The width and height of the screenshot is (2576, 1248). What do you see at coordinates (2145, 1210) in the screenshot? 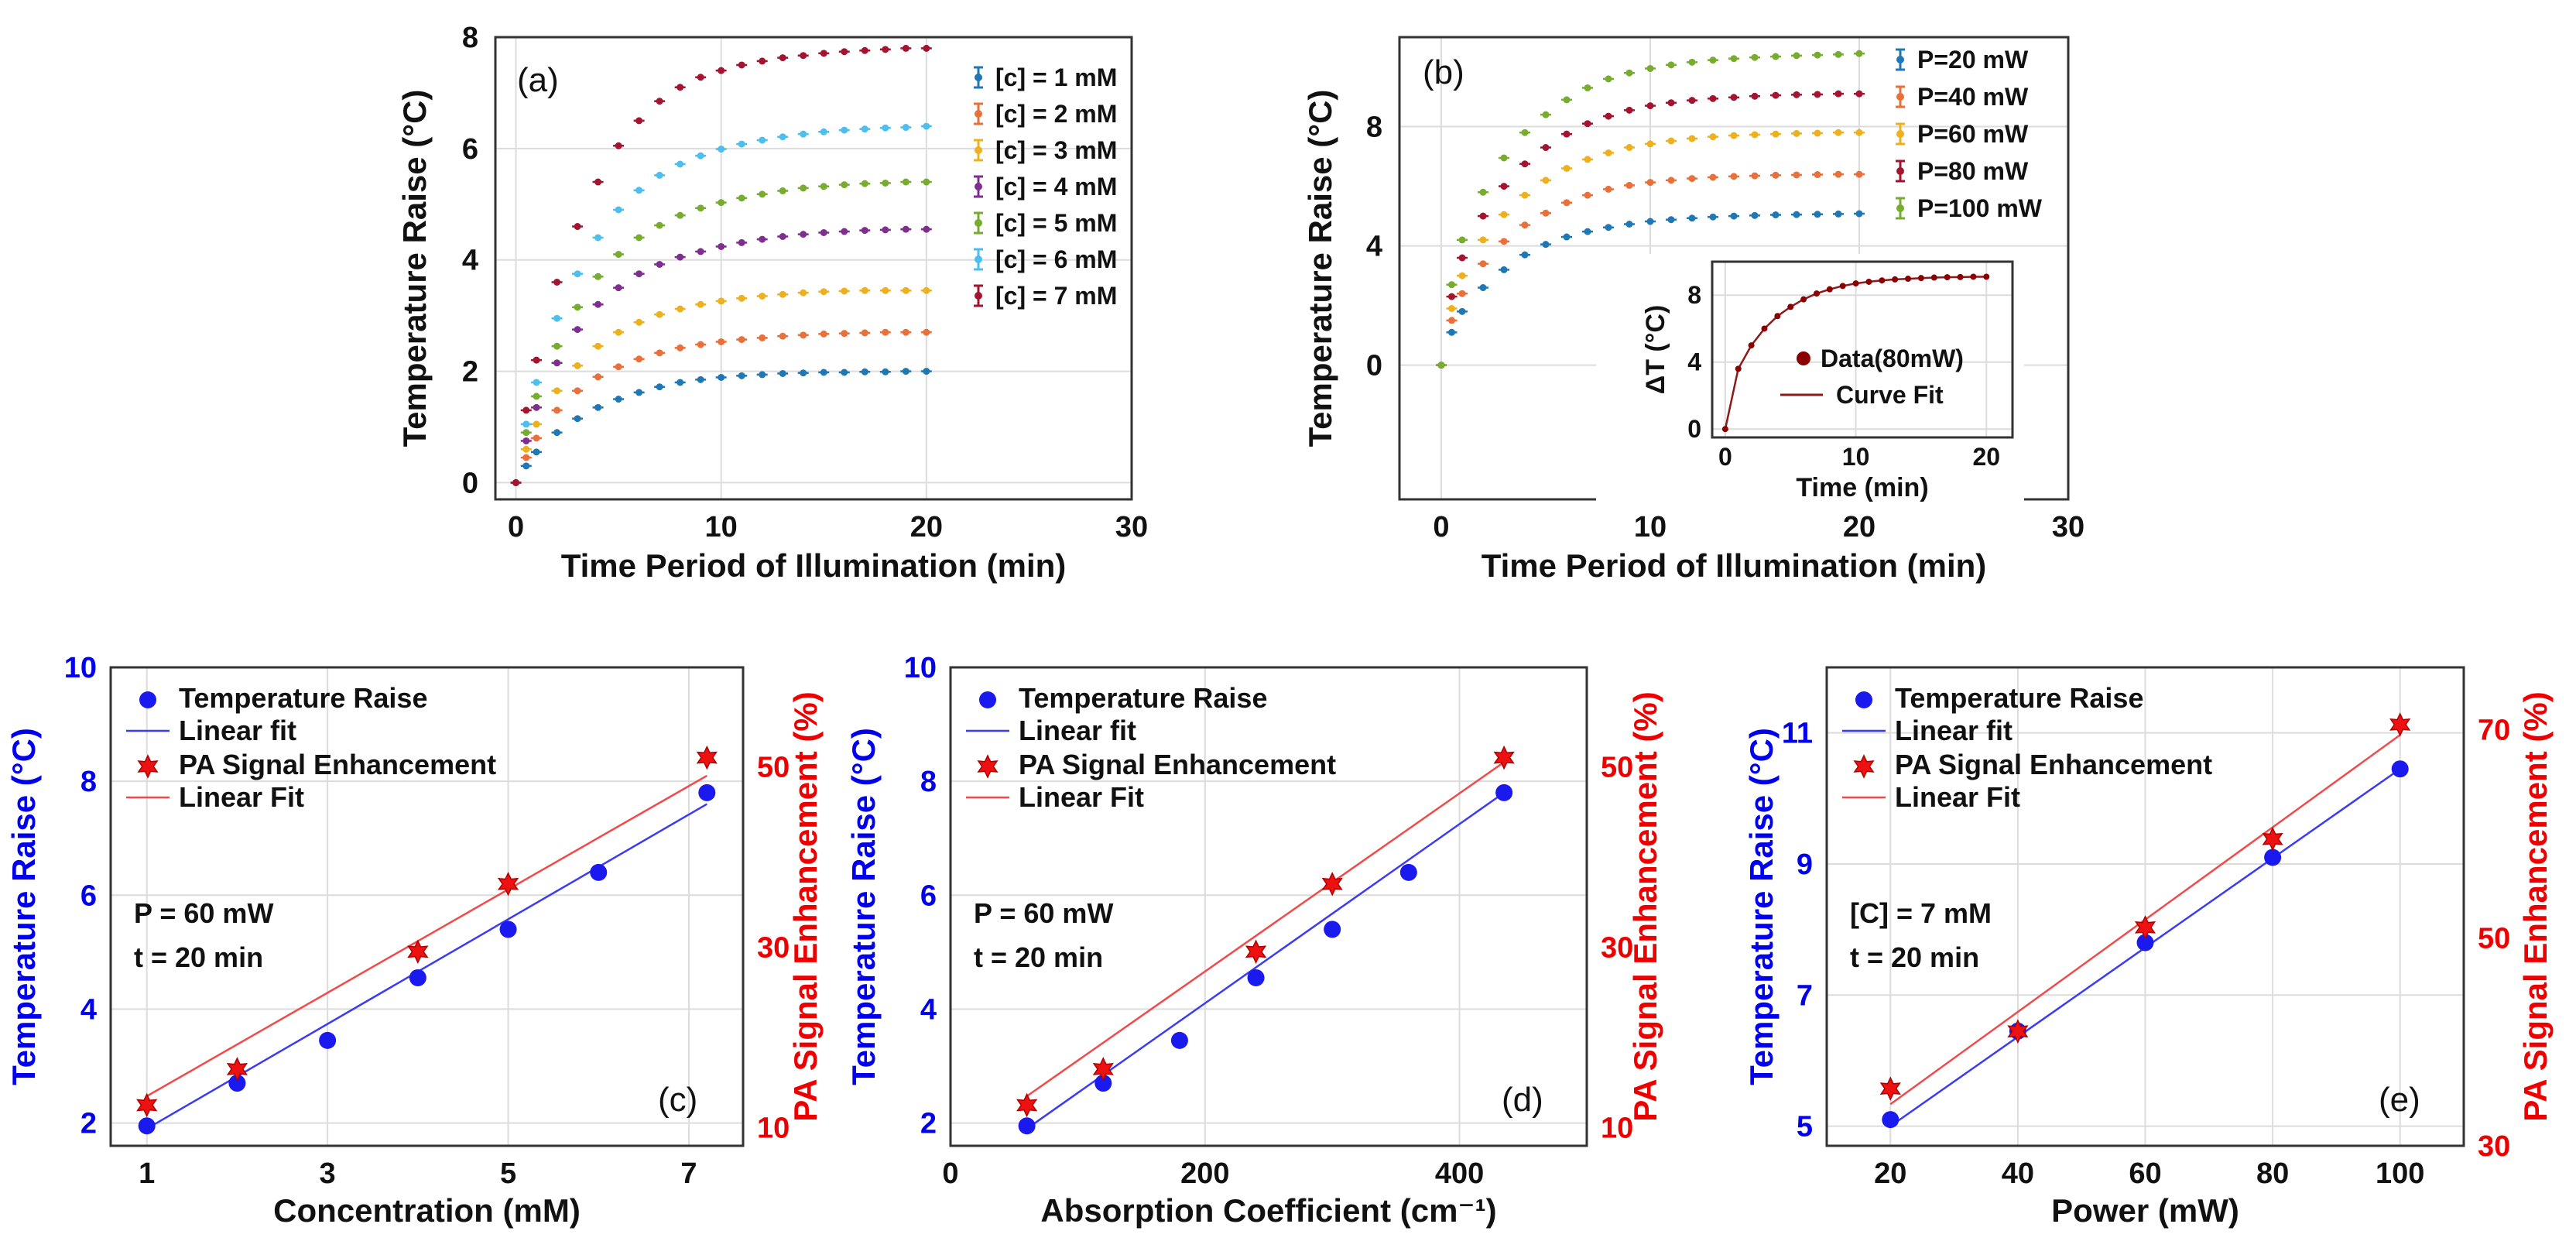
I see `x-axis-label: Power (mW)` at bounding box center [2145, 1210].